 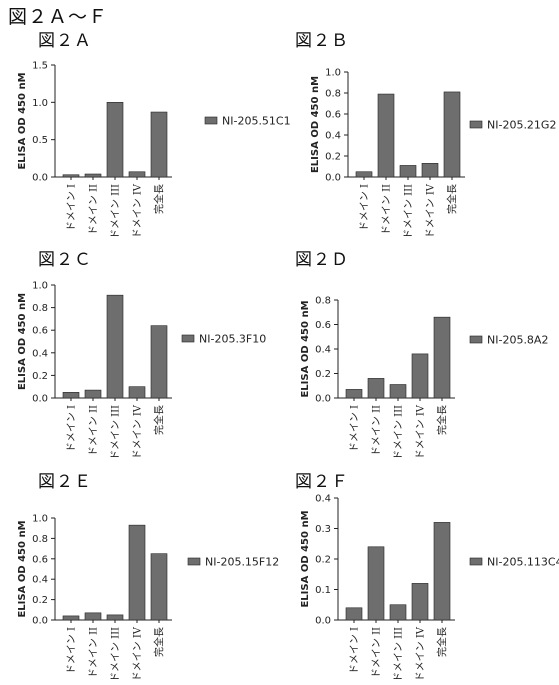 I want to click on legend-label: NI-205.113C4, so click(x=523, y=562).